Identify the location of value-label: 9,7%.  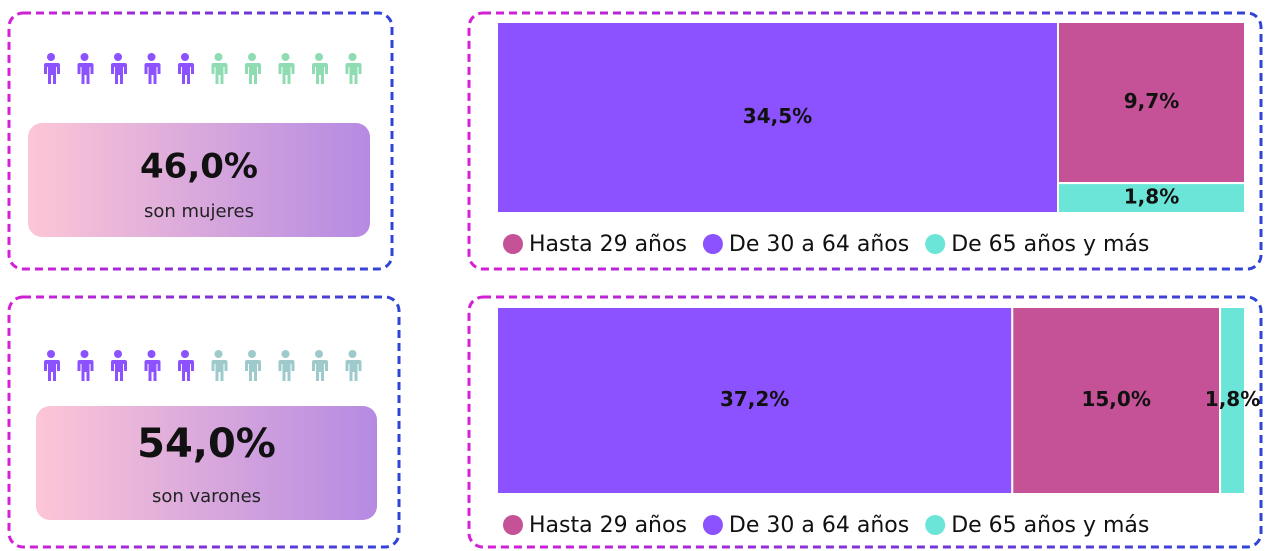
(1151, 101).